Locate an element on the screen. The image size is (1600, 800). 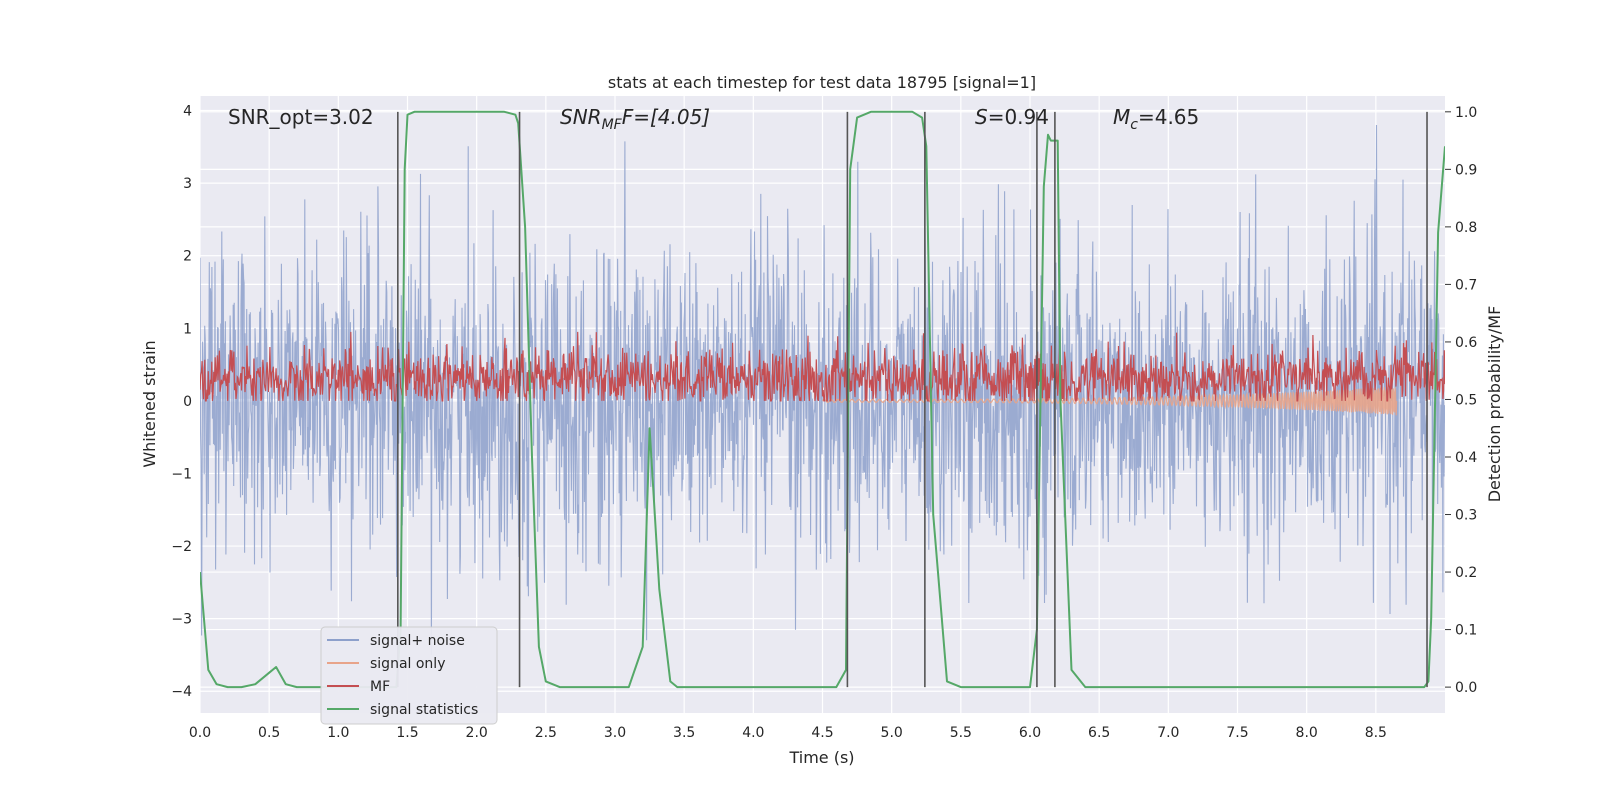
s-main: S is located at coordinates (981, 117).